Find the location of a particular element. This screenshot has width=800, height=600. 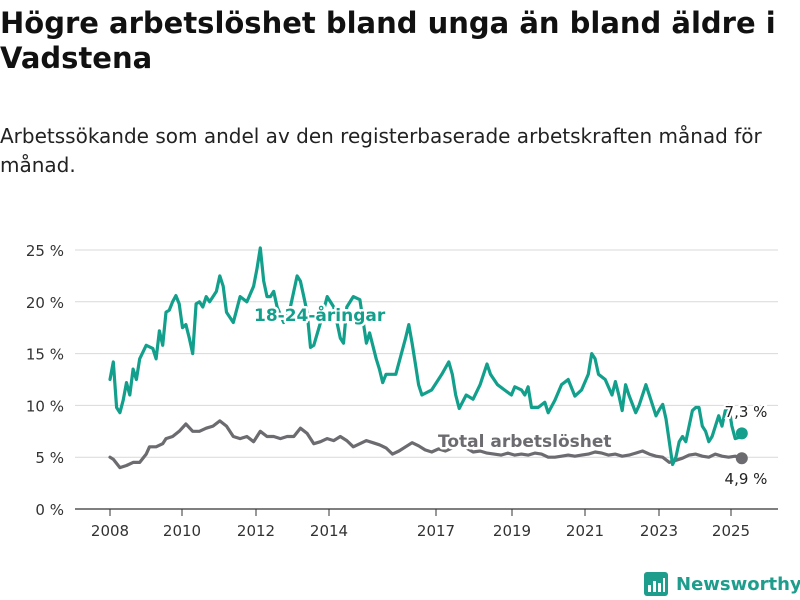

series-label-18-24: 18-24-åringar is located at coordinates (320, 315).